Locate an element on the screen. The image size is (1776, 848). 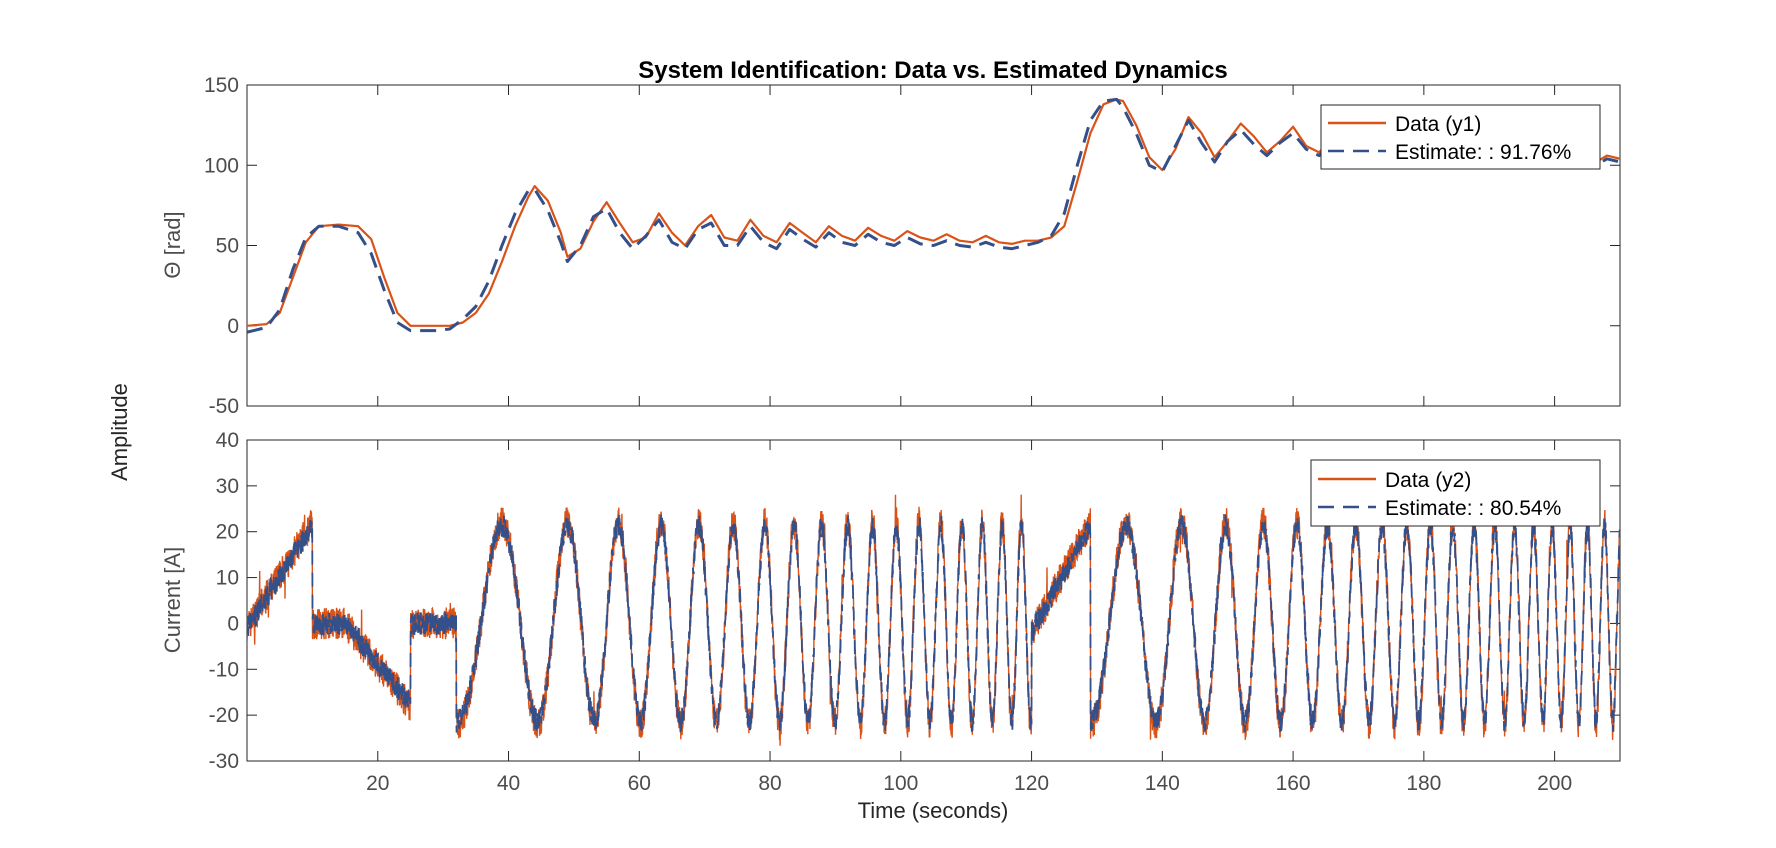
xtick-label-1-7: 160 is located at coordinates (1293, 783).